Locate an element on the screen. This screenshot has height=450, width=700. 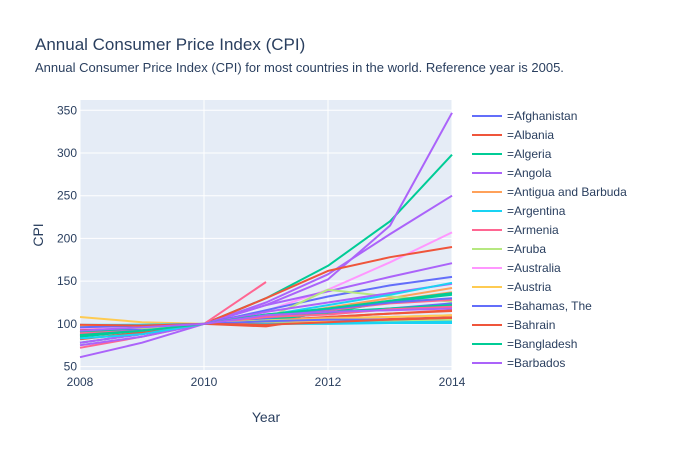
y-tick-label: 350 is located at coordinates (67, 110).